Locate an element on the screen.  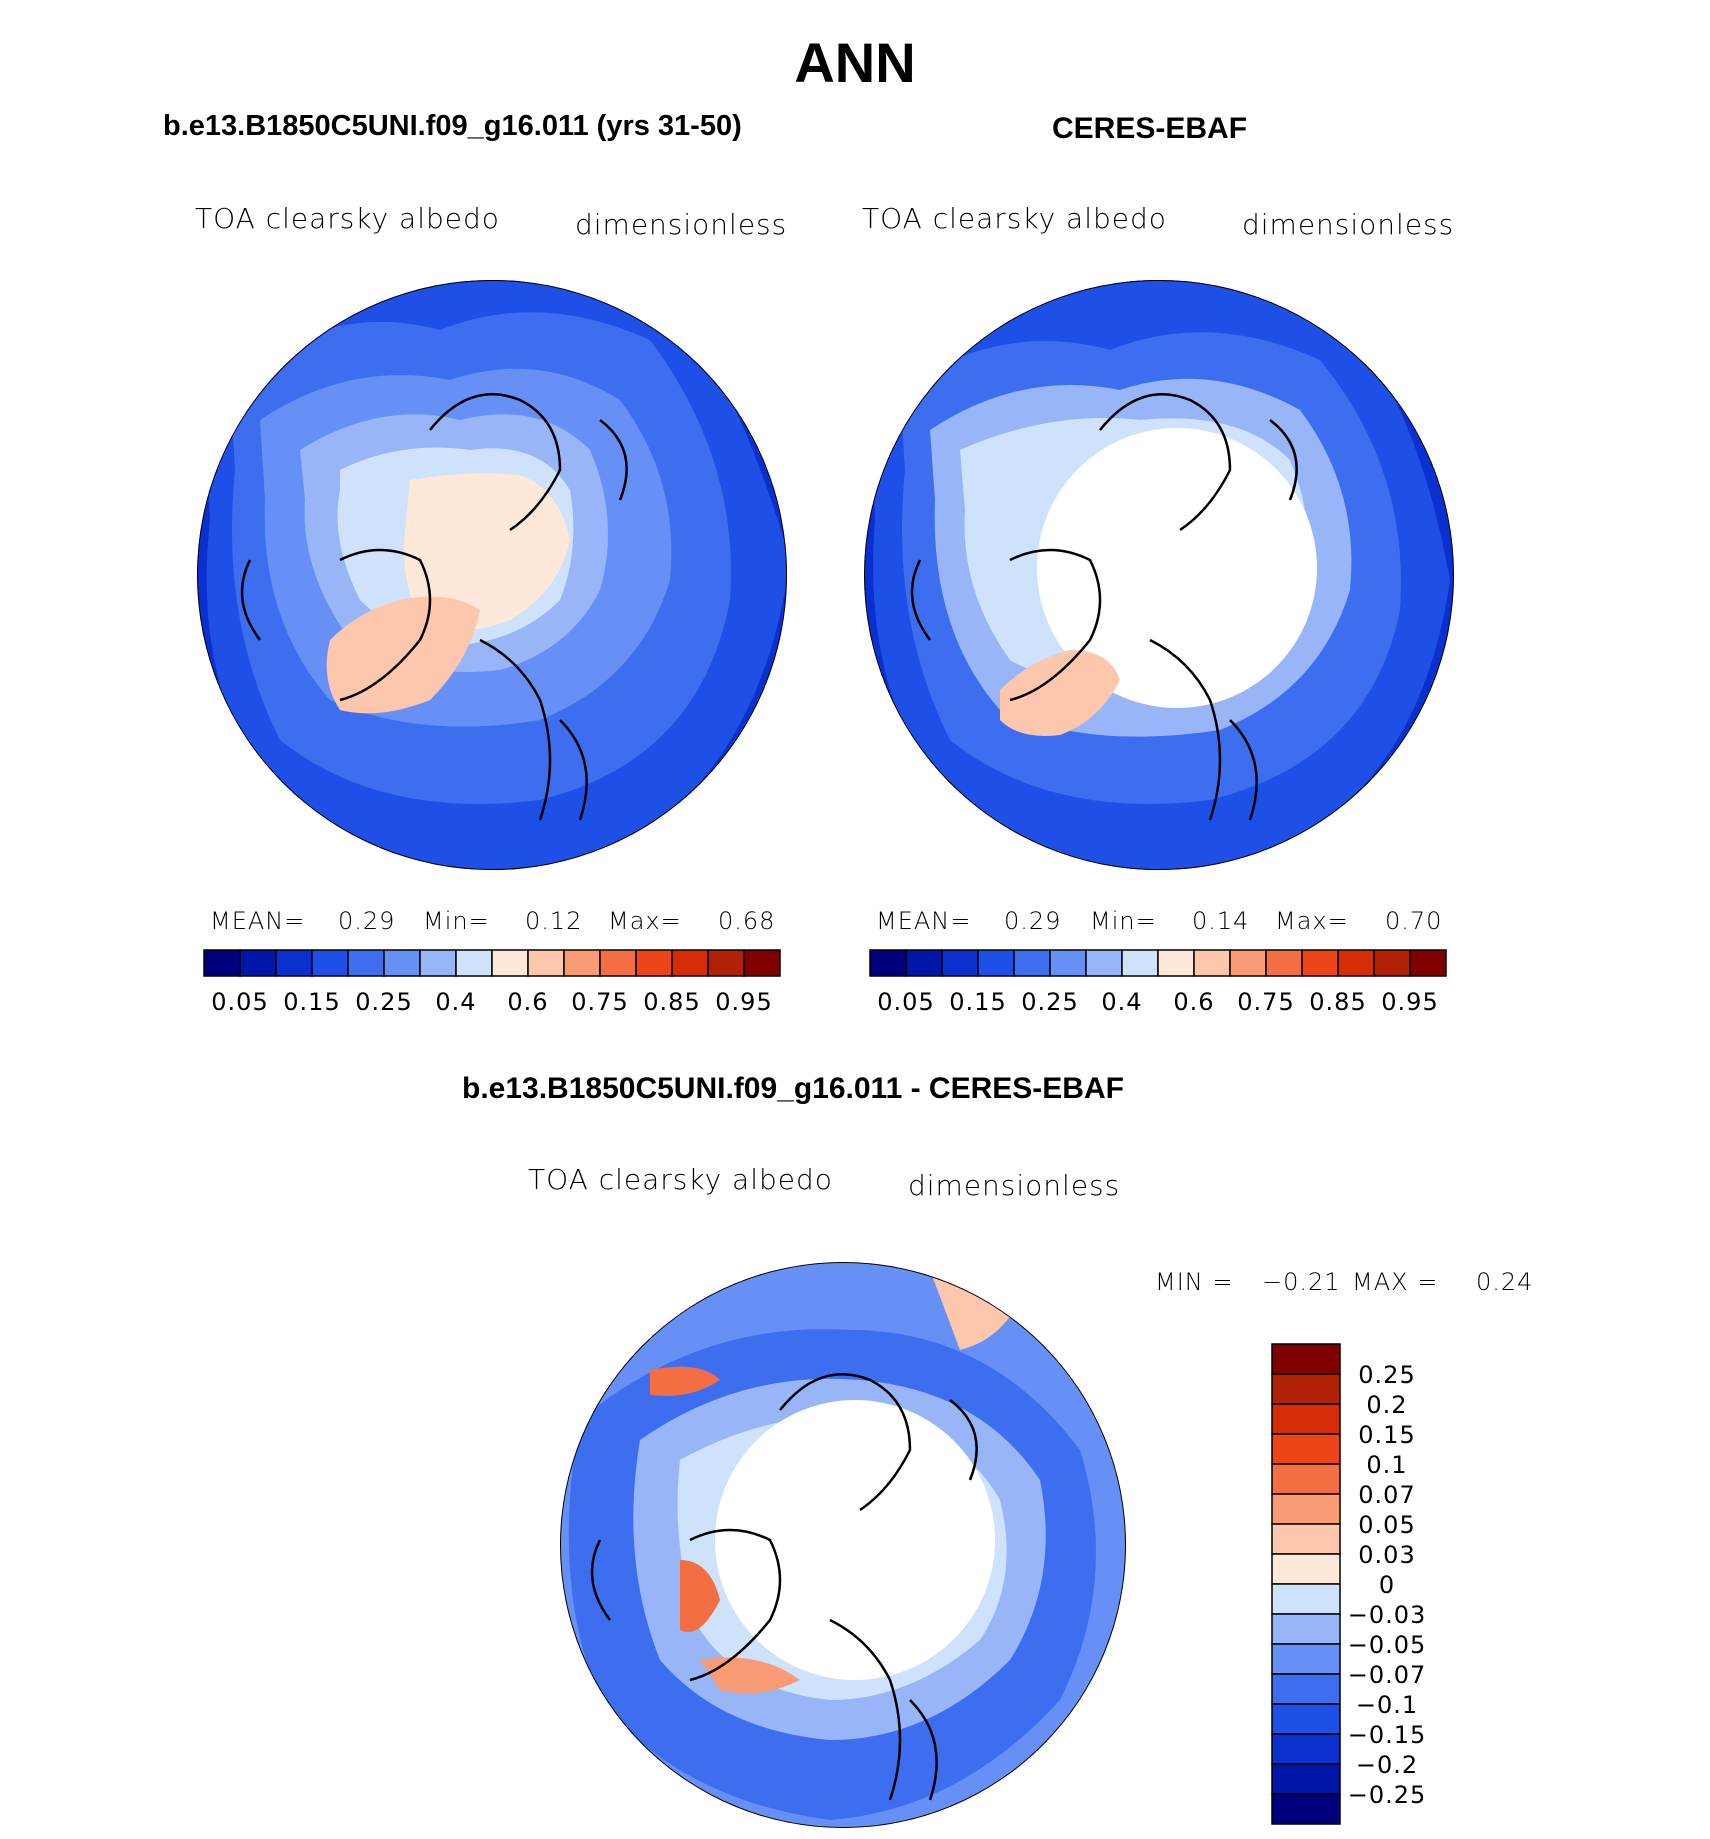
panel-2-min-value: 0.14 is located at coordinates (1221, 921).